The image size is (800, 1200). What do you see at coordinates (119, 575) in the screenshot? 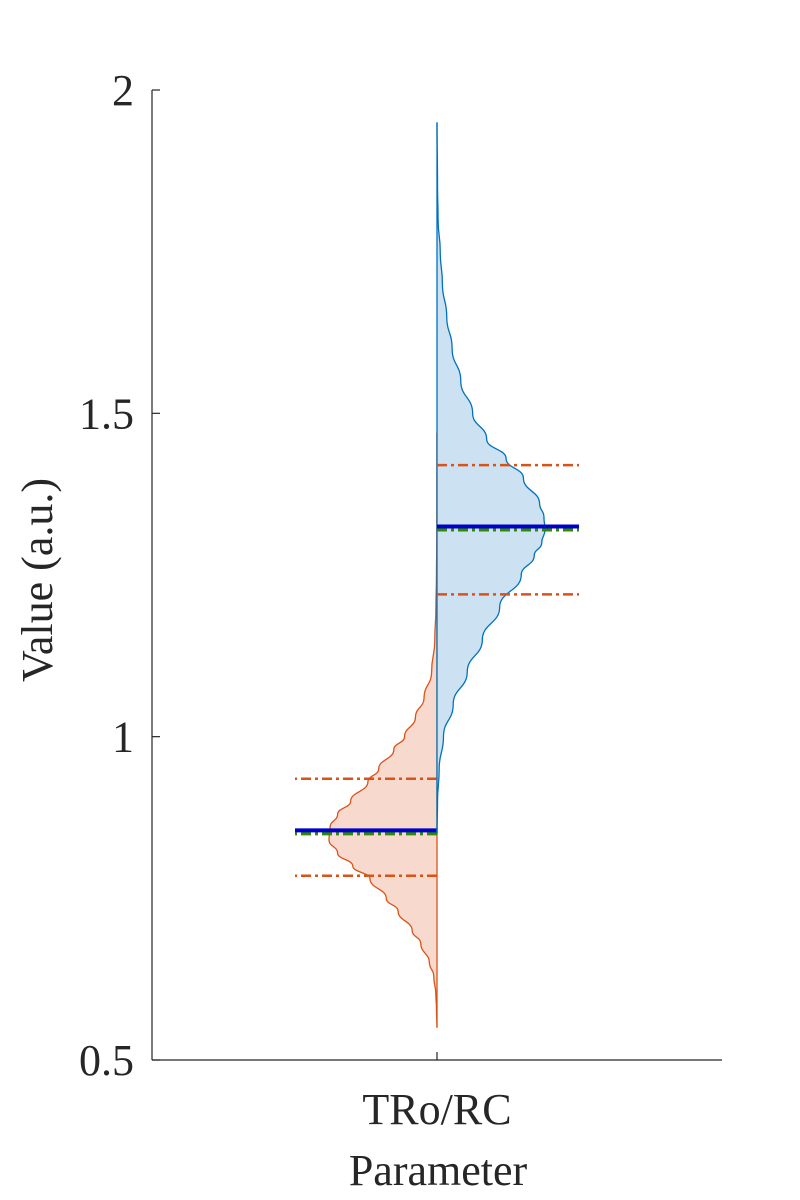
I see `y-ticks: 0.5 1 1.5 2` at bounding box center [119, 575].